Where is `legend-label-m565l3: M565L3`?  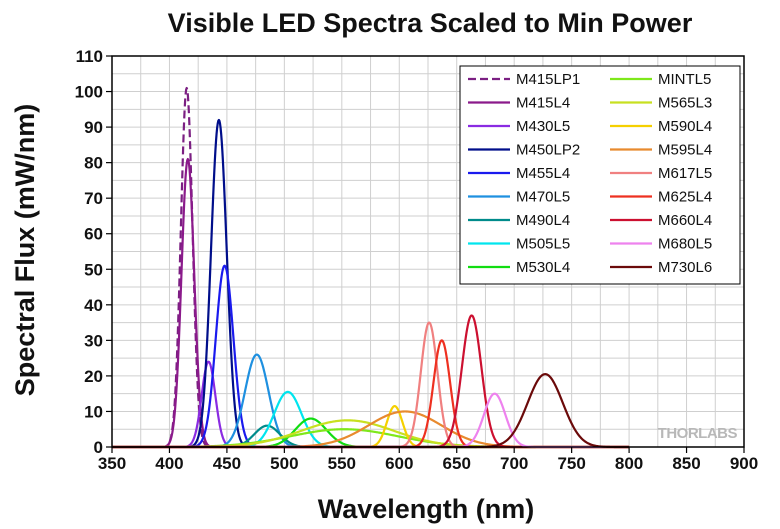 legend-label-m565l3: M565L3 is located at coordinates (685, 103).